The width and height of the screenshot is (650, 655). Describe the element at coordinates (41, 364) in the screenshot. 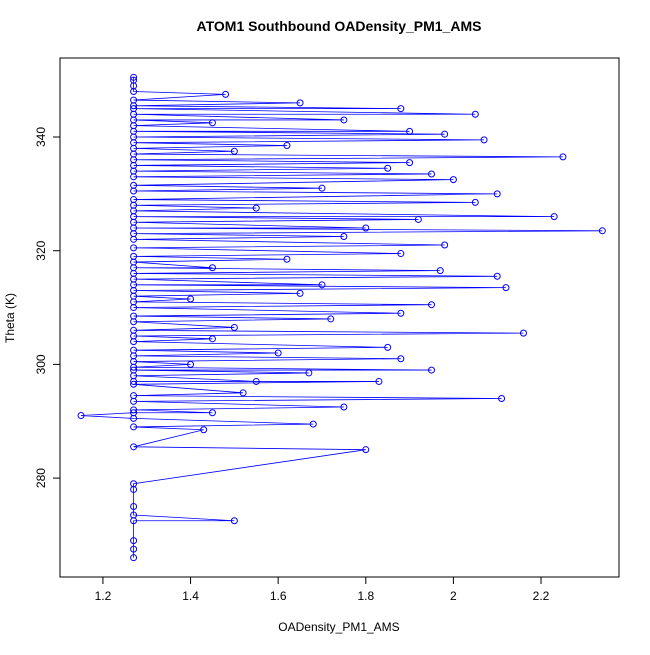

I see `y-tick-label: 300` at that location.